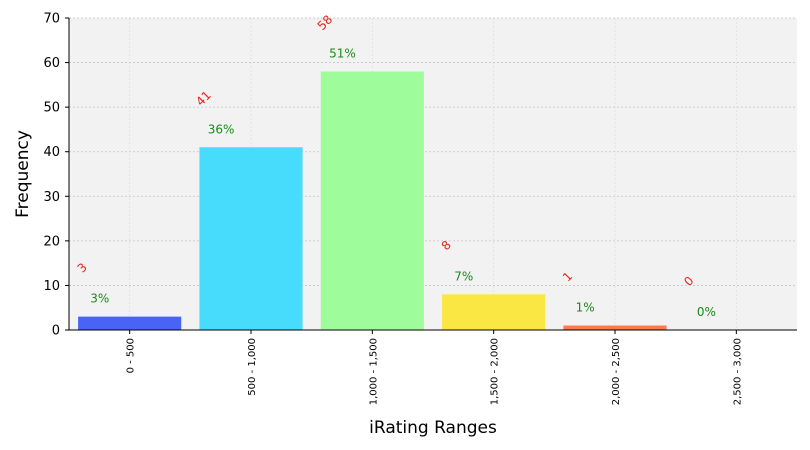 Image resolution: width=810 pixels, height=450 pixels. Describe the element at coordinates (585, 308) in the screenshot. I see `percent-label: 1%` at that location.